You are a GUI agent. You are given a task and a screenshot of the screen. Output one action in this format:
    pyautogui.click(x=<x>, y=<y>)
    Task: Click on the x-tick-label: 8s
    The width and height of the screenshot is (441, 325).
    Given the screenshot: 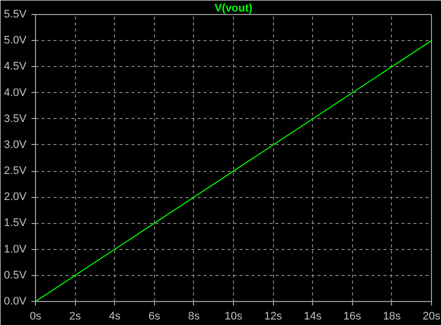 What is the action you would take?
    pyautogui.click(x=194, y=316)
    